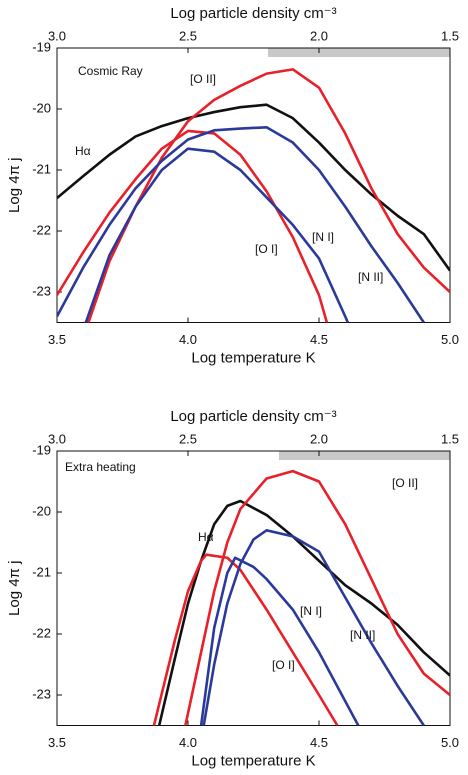 This screenshot has height=775, width=468. Describe the element at coordinates (100, 467) in the screenshot. I see `panel-title: Extra heating` at that location.